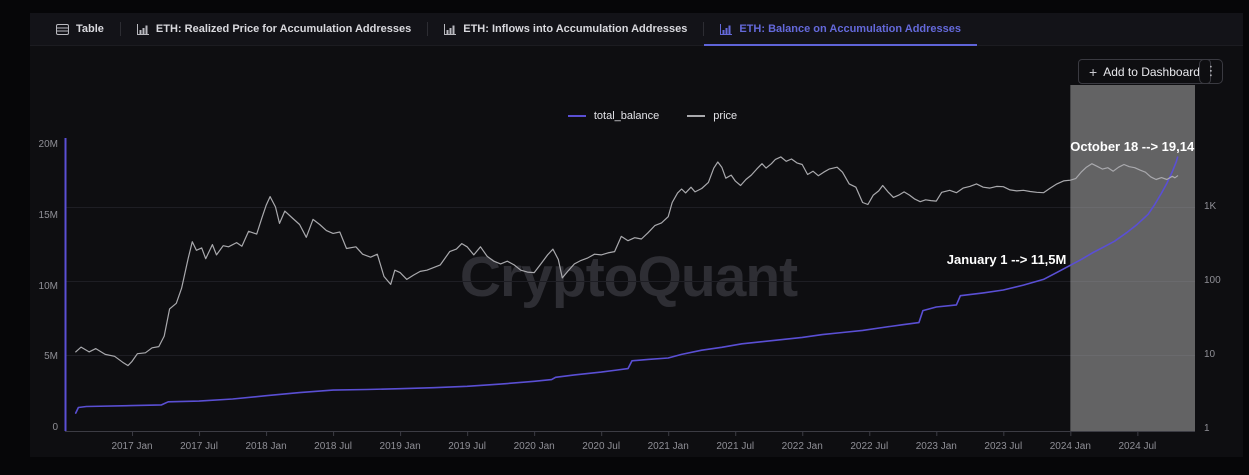 The image size is (1249, 475). What do you see at coordinates (668, 446) in the screenshot?
I see `x-axis-tick-label: 2021 Jan` at bounding box center [668, 446].